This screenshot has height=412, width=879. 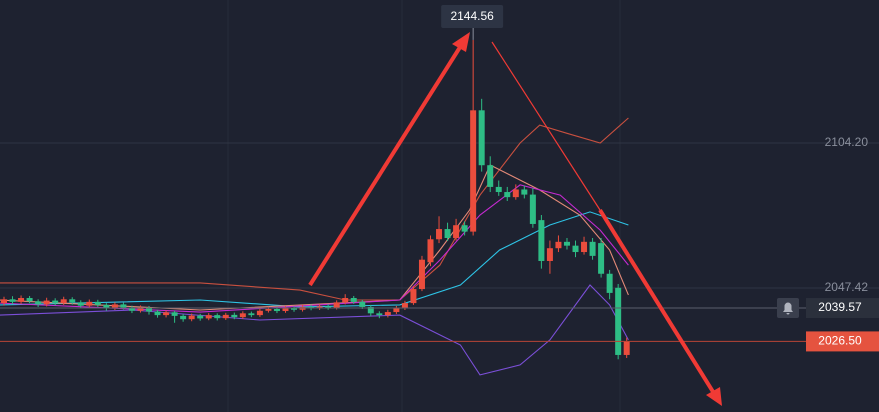 What do you see at coordinates (461, 42) in the screenshot?
I see `up-arrow-head` at bounding box center [461, 42].